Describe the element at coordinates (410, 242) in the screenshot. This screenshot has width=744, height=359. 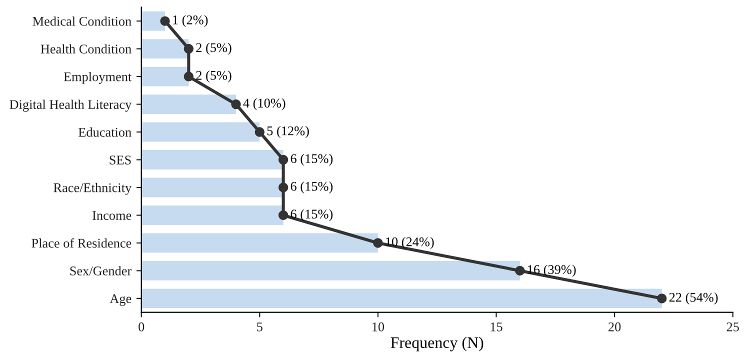
I see `data-label: 10 (24%)` at that location.